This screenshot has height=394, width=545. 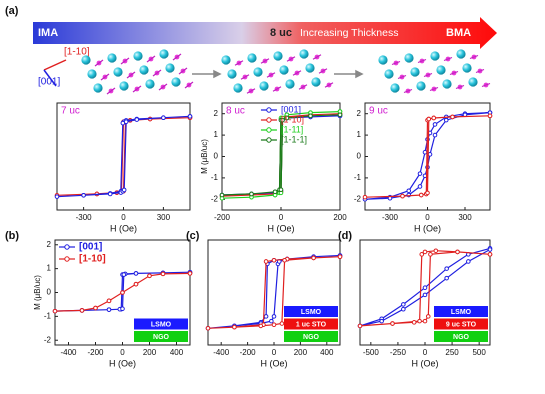 I want to click on legend-label: [1-10], so click(x=92, y=259).